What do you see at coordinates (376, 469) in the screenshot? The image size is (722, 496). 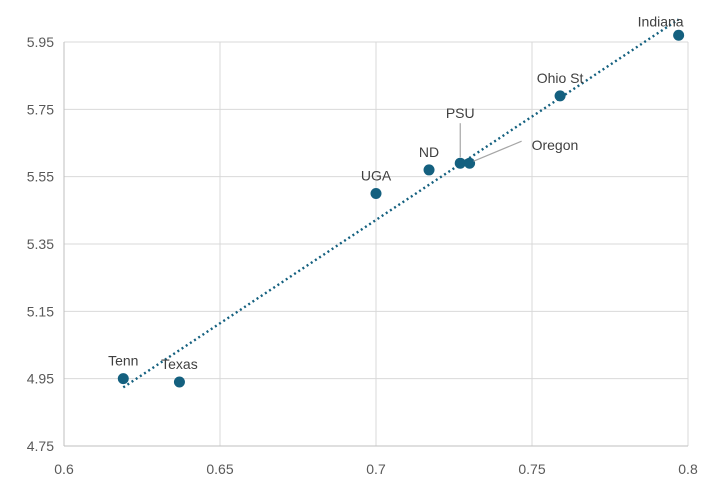 I see `x-tick-label: 0.7` at bounding box center [376, 469].